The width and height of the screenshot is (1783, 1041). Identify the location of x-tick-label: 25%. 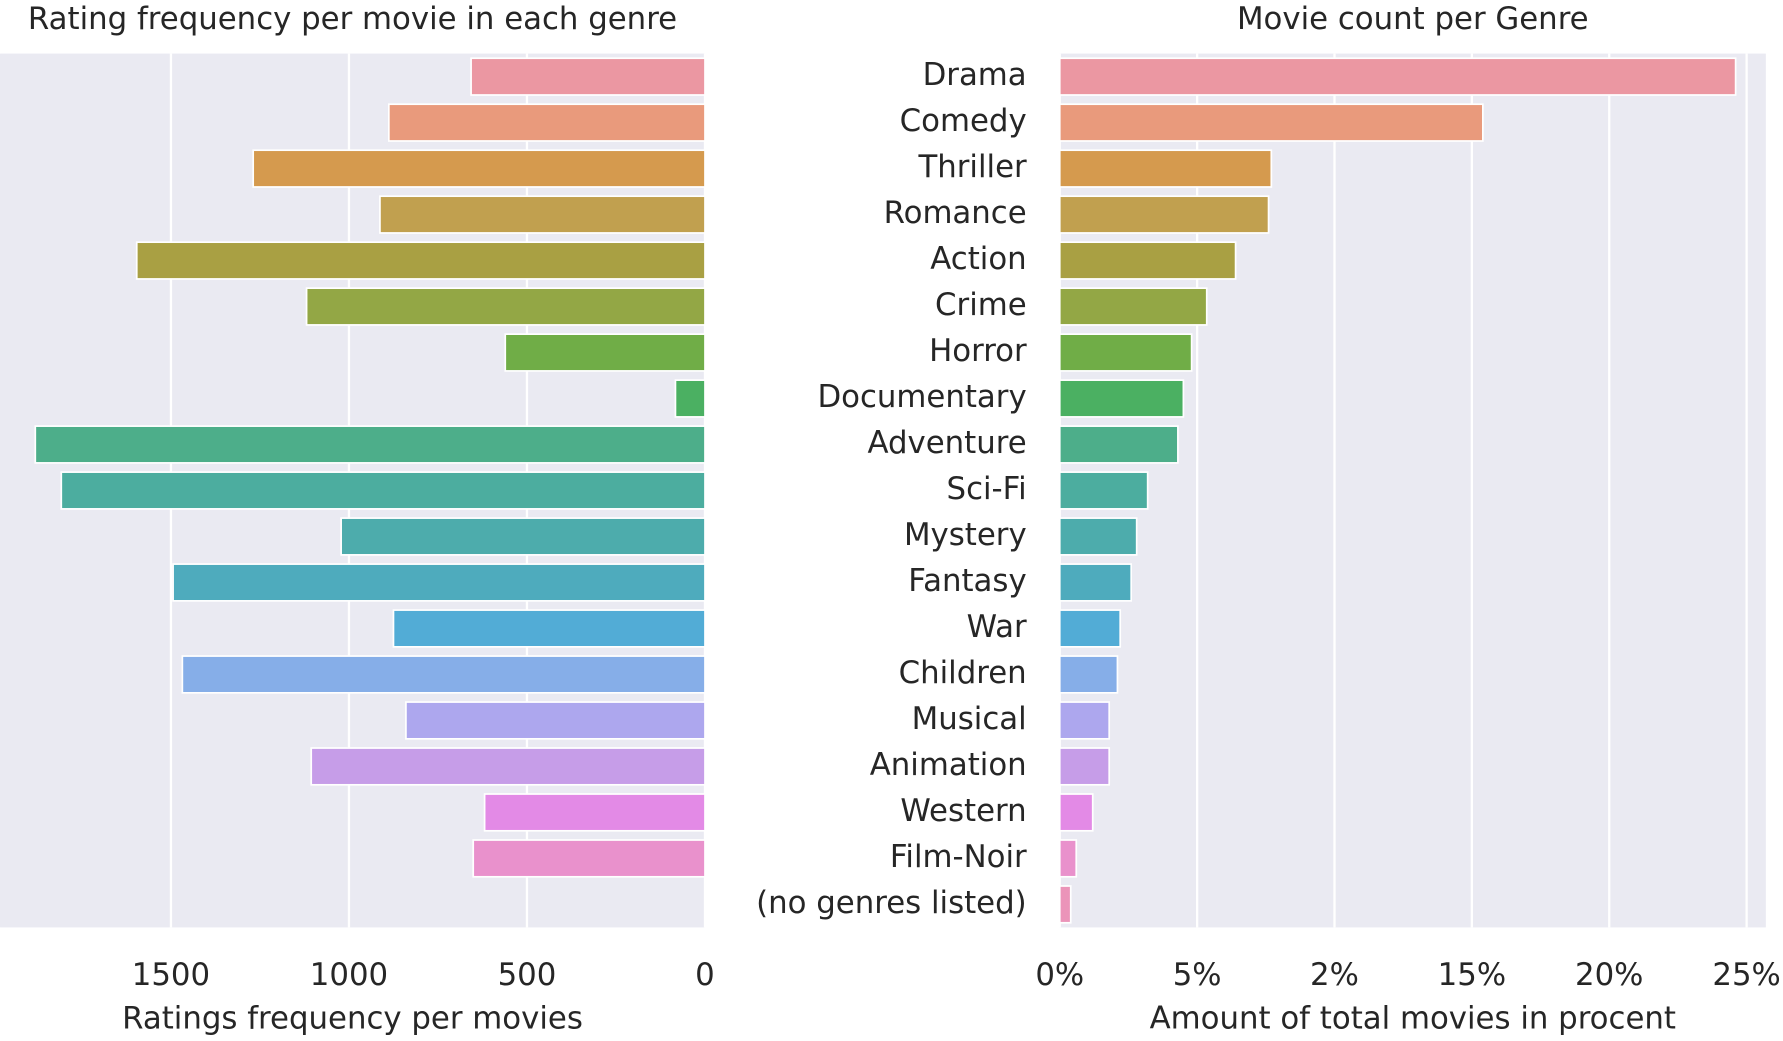
(1746, 975).